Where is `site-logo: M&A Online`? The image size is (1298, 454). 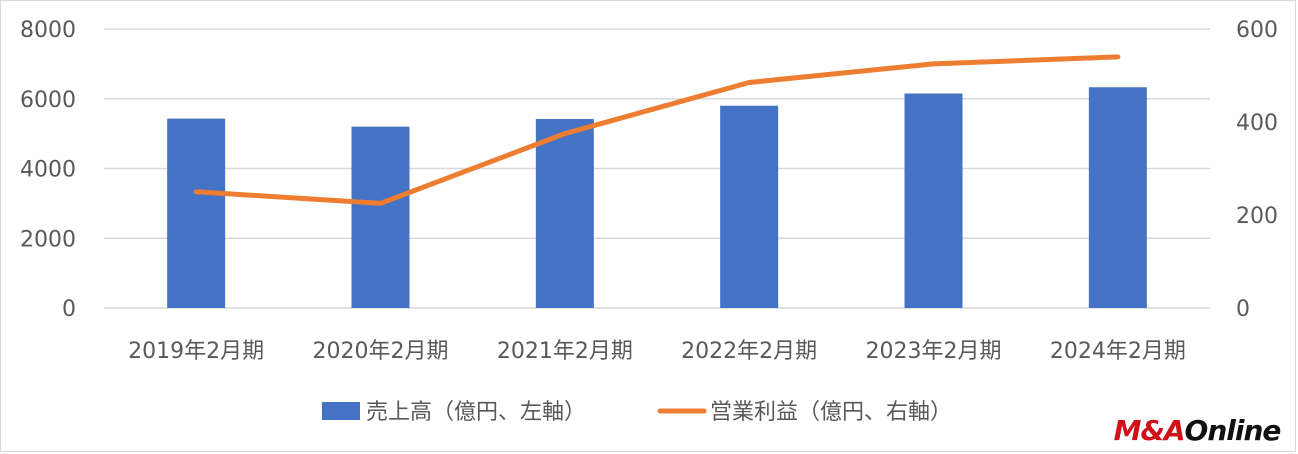
site-logo: M&A Online is located at coordinates (1197, 430).